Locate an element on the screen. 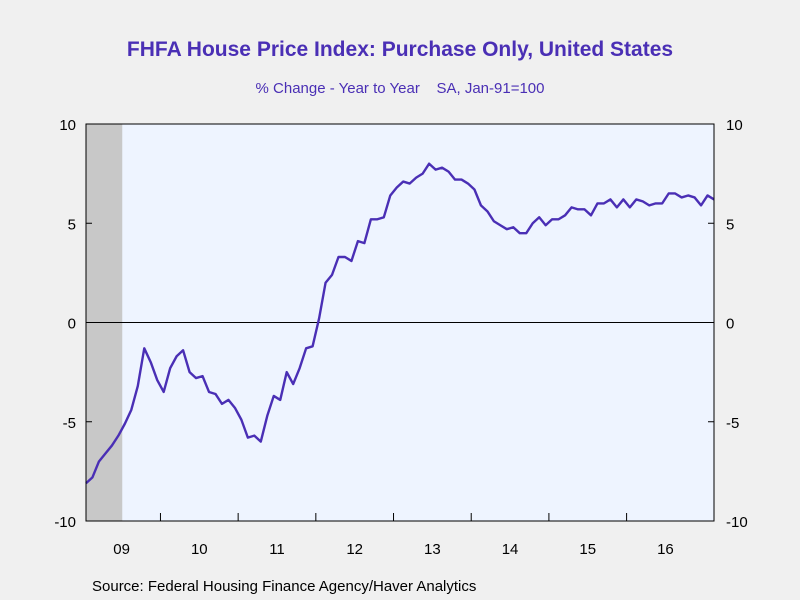 This screenshot has width=800, height=600. x-tick-label: 12 is located at coordinates (354, 549).